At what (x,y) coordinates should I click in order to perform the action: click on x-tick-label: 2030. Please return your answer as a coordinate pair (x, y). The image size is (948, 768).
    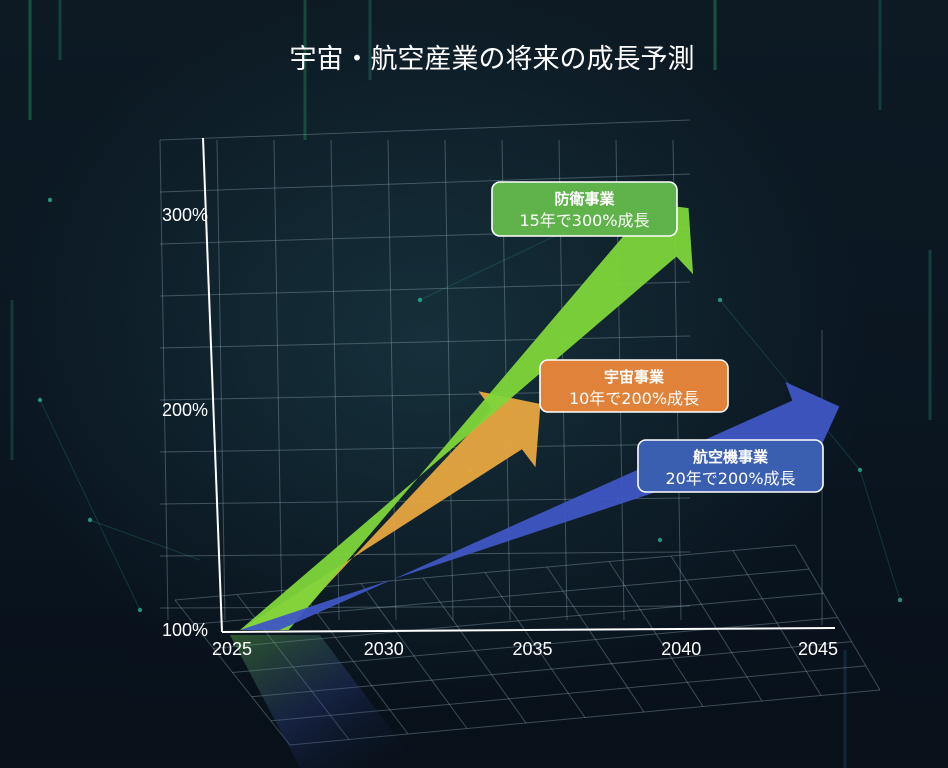
    Looking at the image, I should click on (384, 649).